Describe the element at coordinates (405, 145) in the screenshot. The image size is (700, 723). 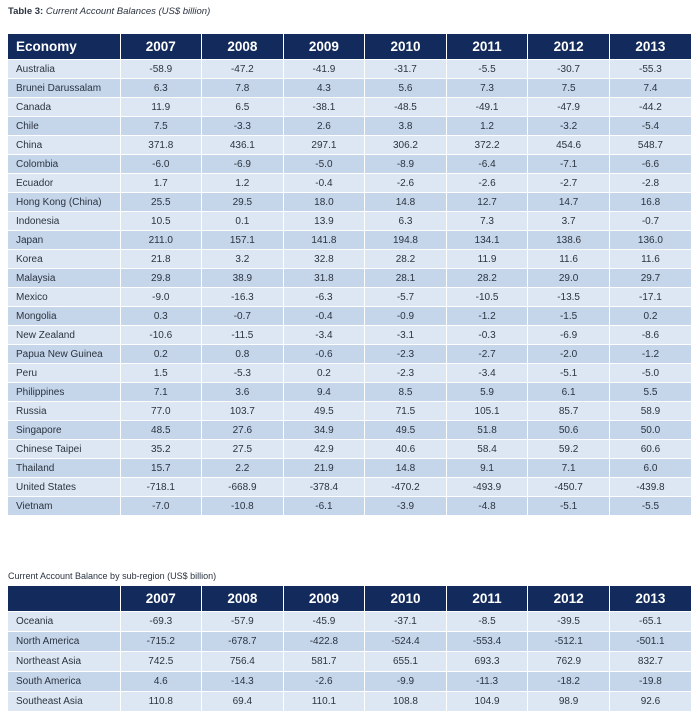
I see `value-cell: 306.2` at that location.